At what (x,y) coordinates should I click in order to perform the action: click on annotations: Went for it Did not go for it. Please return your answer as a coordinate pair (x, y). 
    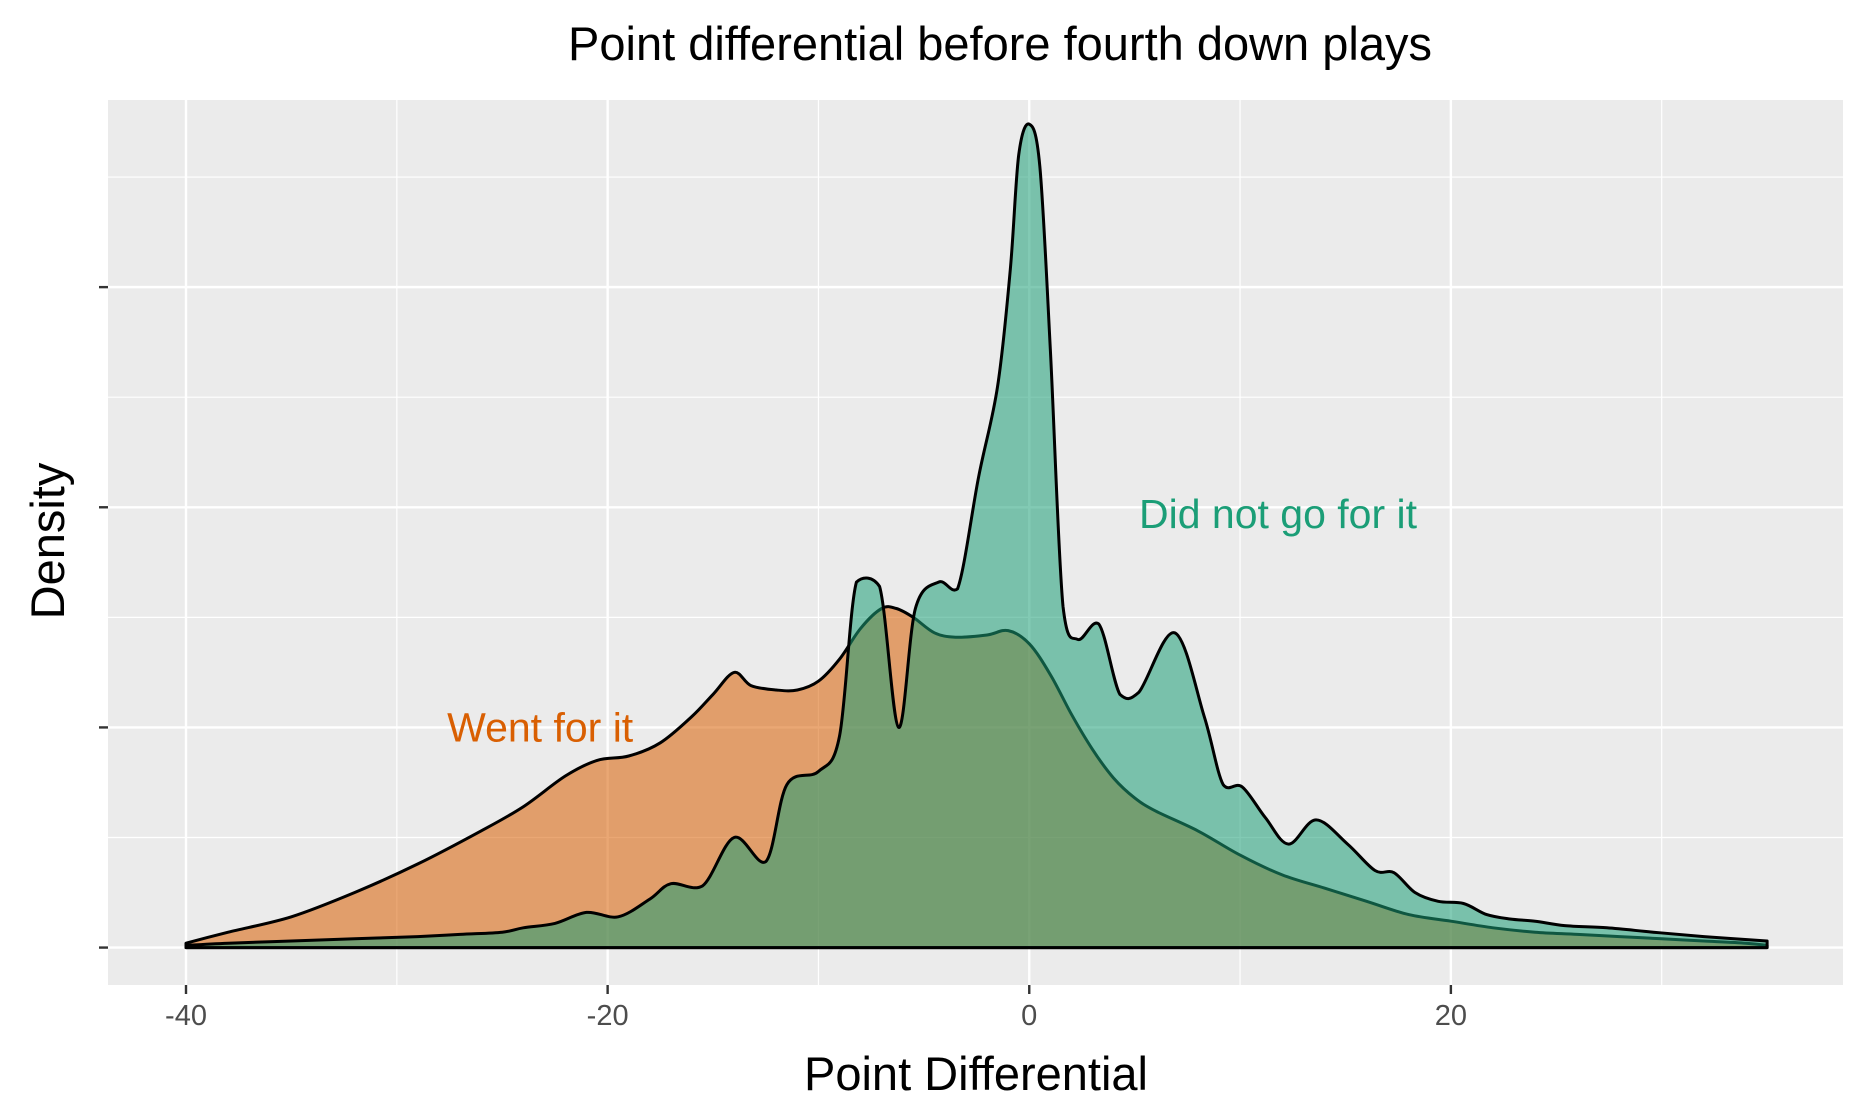
    Looking at the image, I should click on (932, 621).